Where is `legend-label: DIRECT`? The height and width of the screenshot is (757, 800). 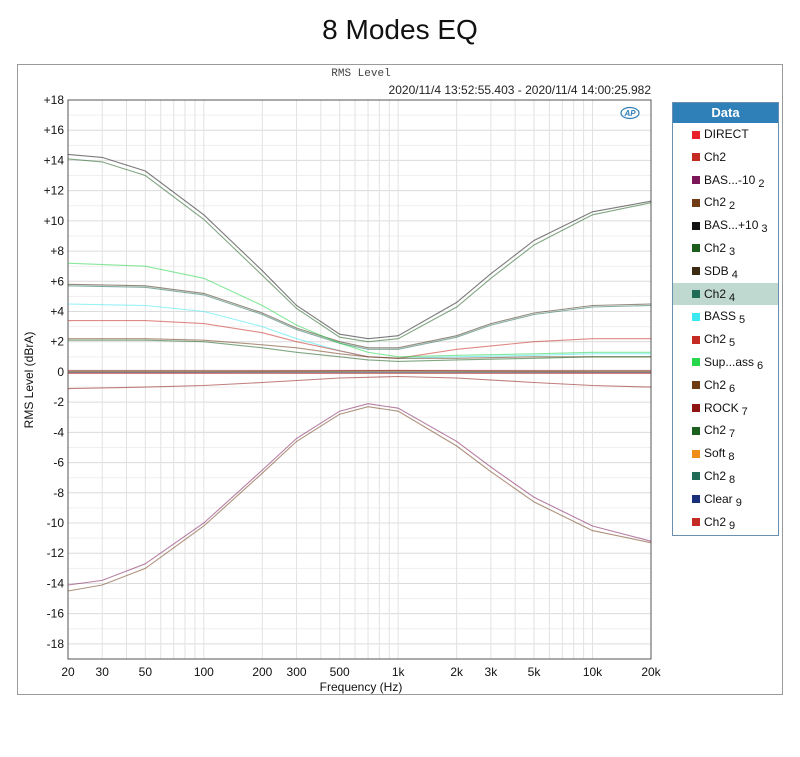 legend-label: DIRECT is located at coordinates (726, 134).